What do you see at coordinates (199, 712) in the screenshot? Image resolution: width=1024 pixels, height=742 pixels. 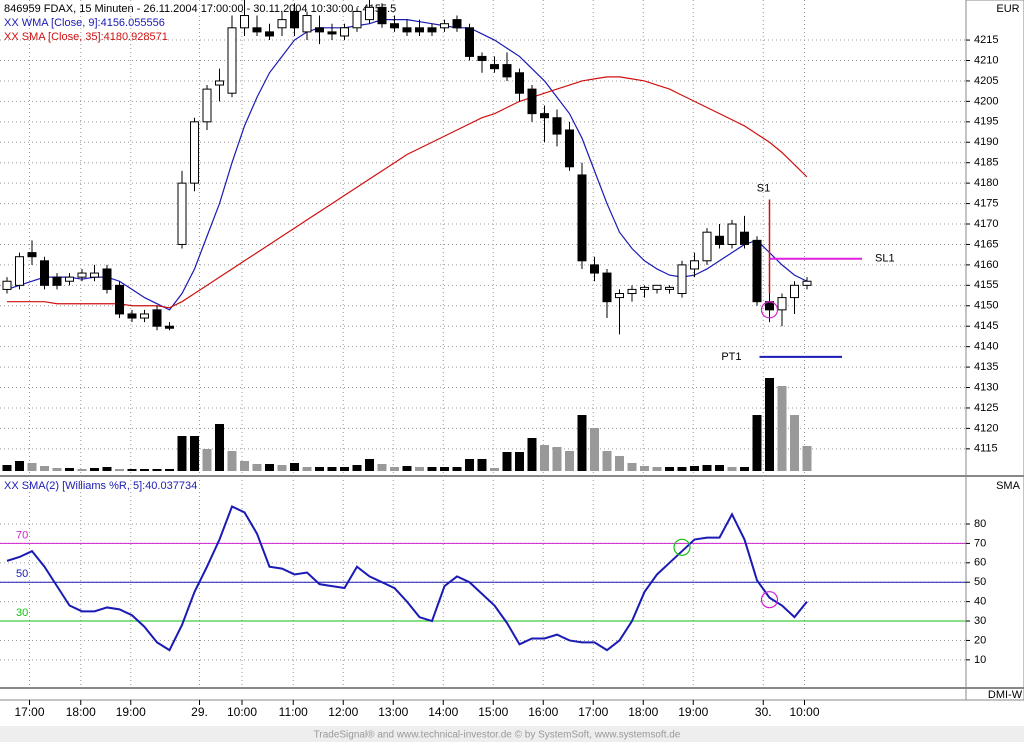 I see `x-tick-label: 29.` at bounding box center [199, 712].